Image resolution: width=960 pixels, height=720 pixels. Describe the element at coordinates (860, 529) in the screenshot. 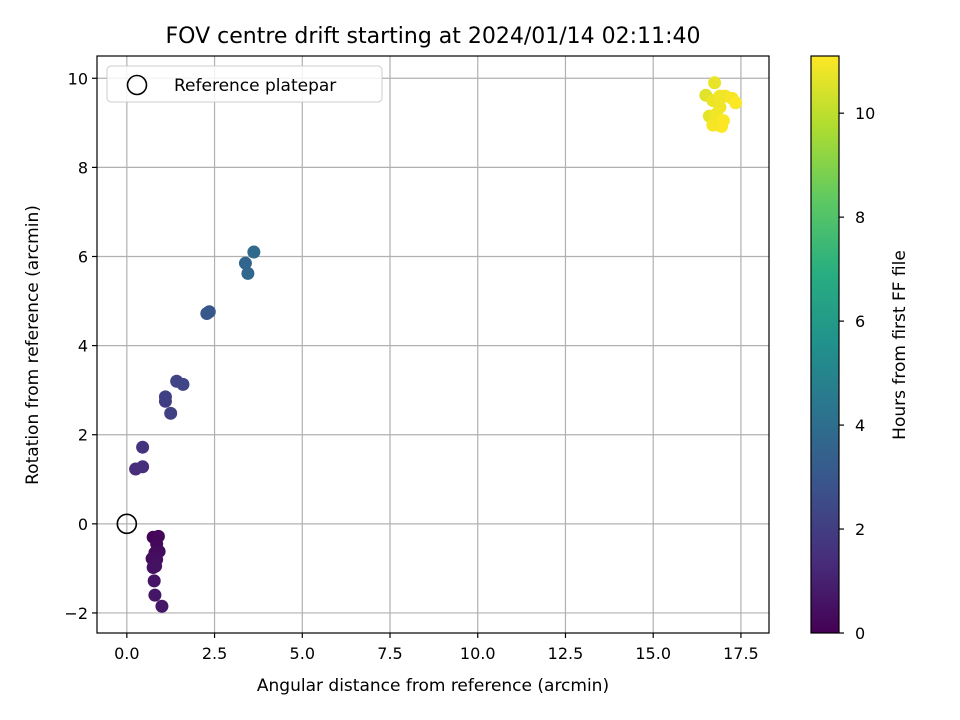

I see `colorbar-tick-label: 2` at that location.